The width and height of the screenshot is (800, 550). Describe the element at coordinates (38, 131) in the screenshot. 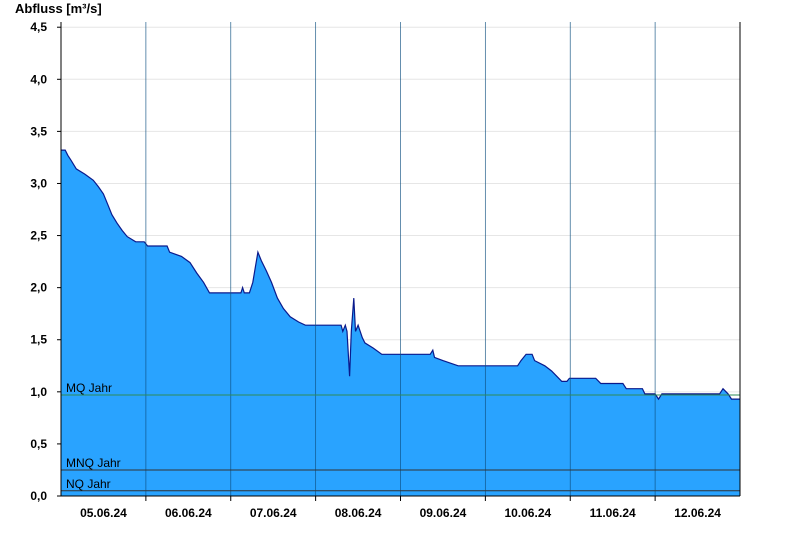

I see `y-tick-label: 3,5` at that location.